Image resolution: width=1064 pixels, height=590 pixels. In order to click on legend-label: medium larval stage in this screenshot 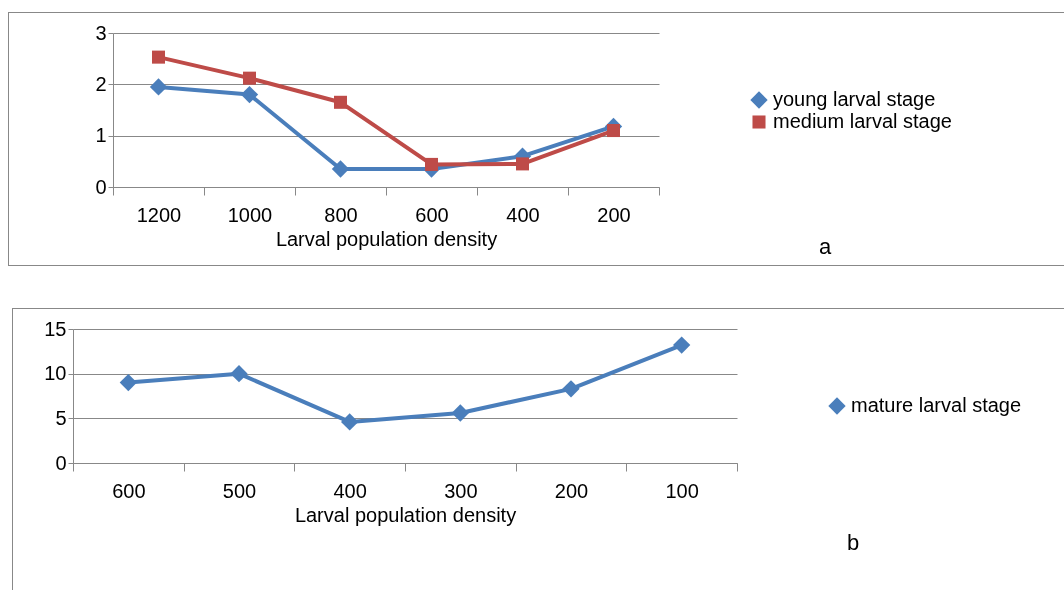, I will do `click(862, 121)`.